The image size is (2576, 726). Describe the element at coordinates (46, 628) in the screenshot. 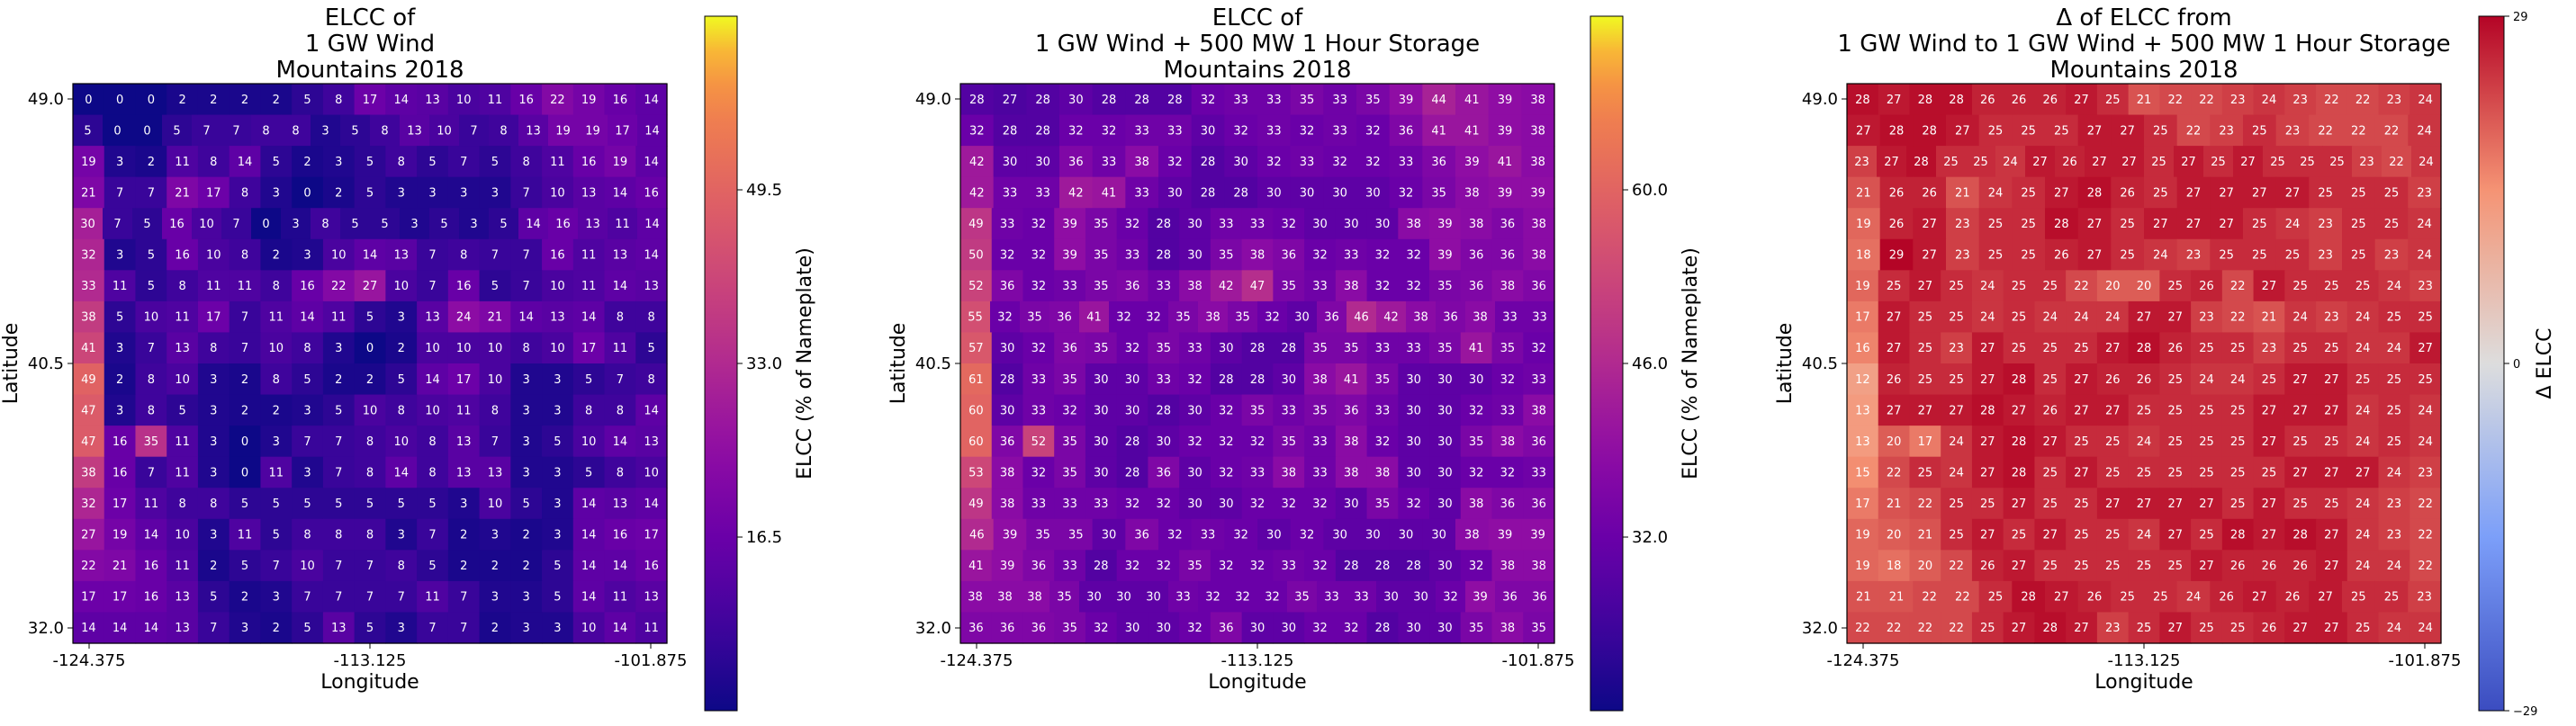

I see `y-tick-label: 32.0` at that location.